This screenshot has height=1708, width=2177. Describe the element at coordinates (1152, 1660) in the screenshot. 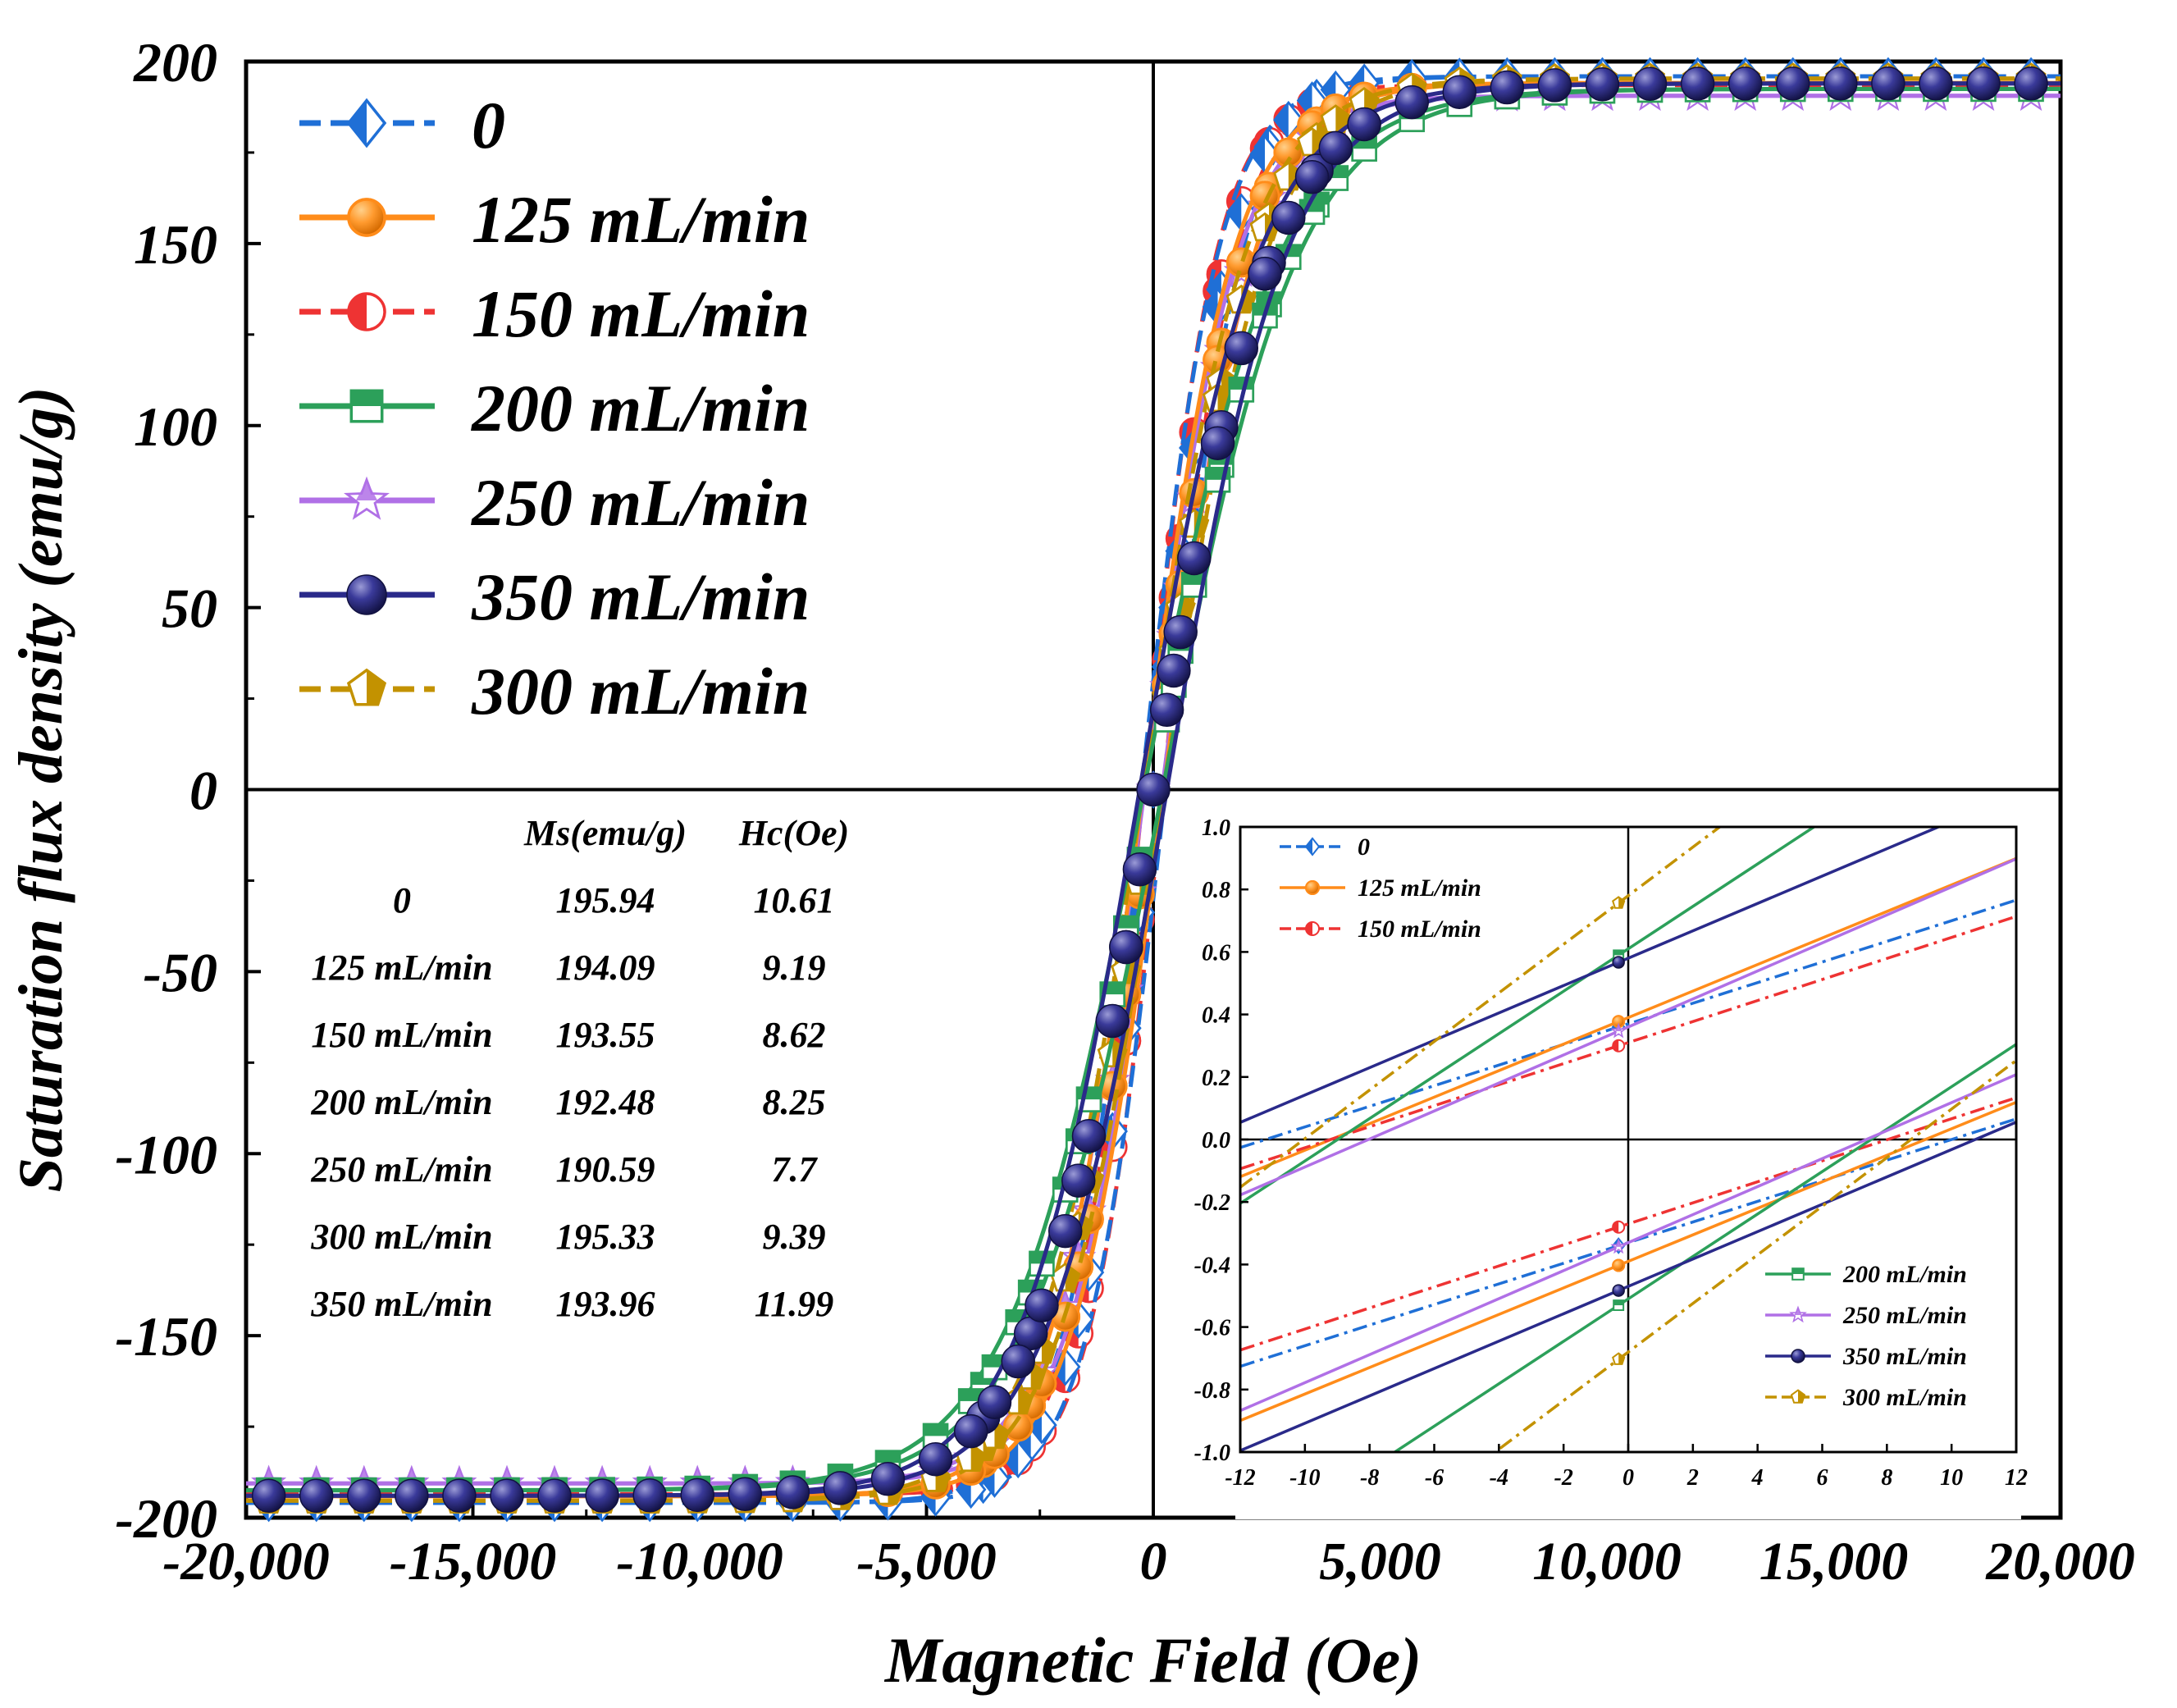

I see `x-axis-title: Magnetic Field (Oe)` at that location.